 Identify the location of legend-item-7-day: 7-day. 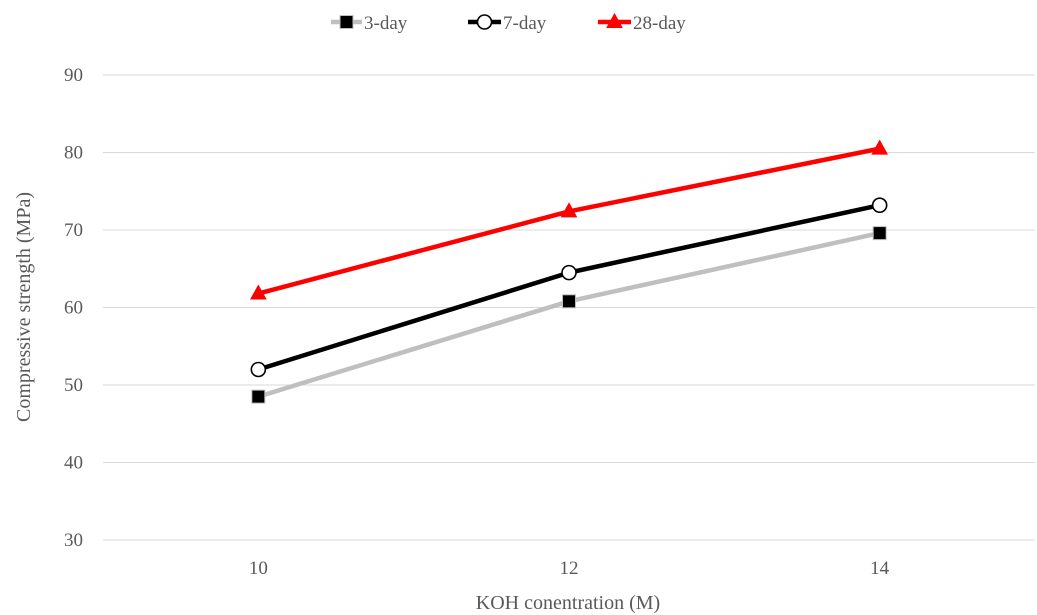
(507, 23).